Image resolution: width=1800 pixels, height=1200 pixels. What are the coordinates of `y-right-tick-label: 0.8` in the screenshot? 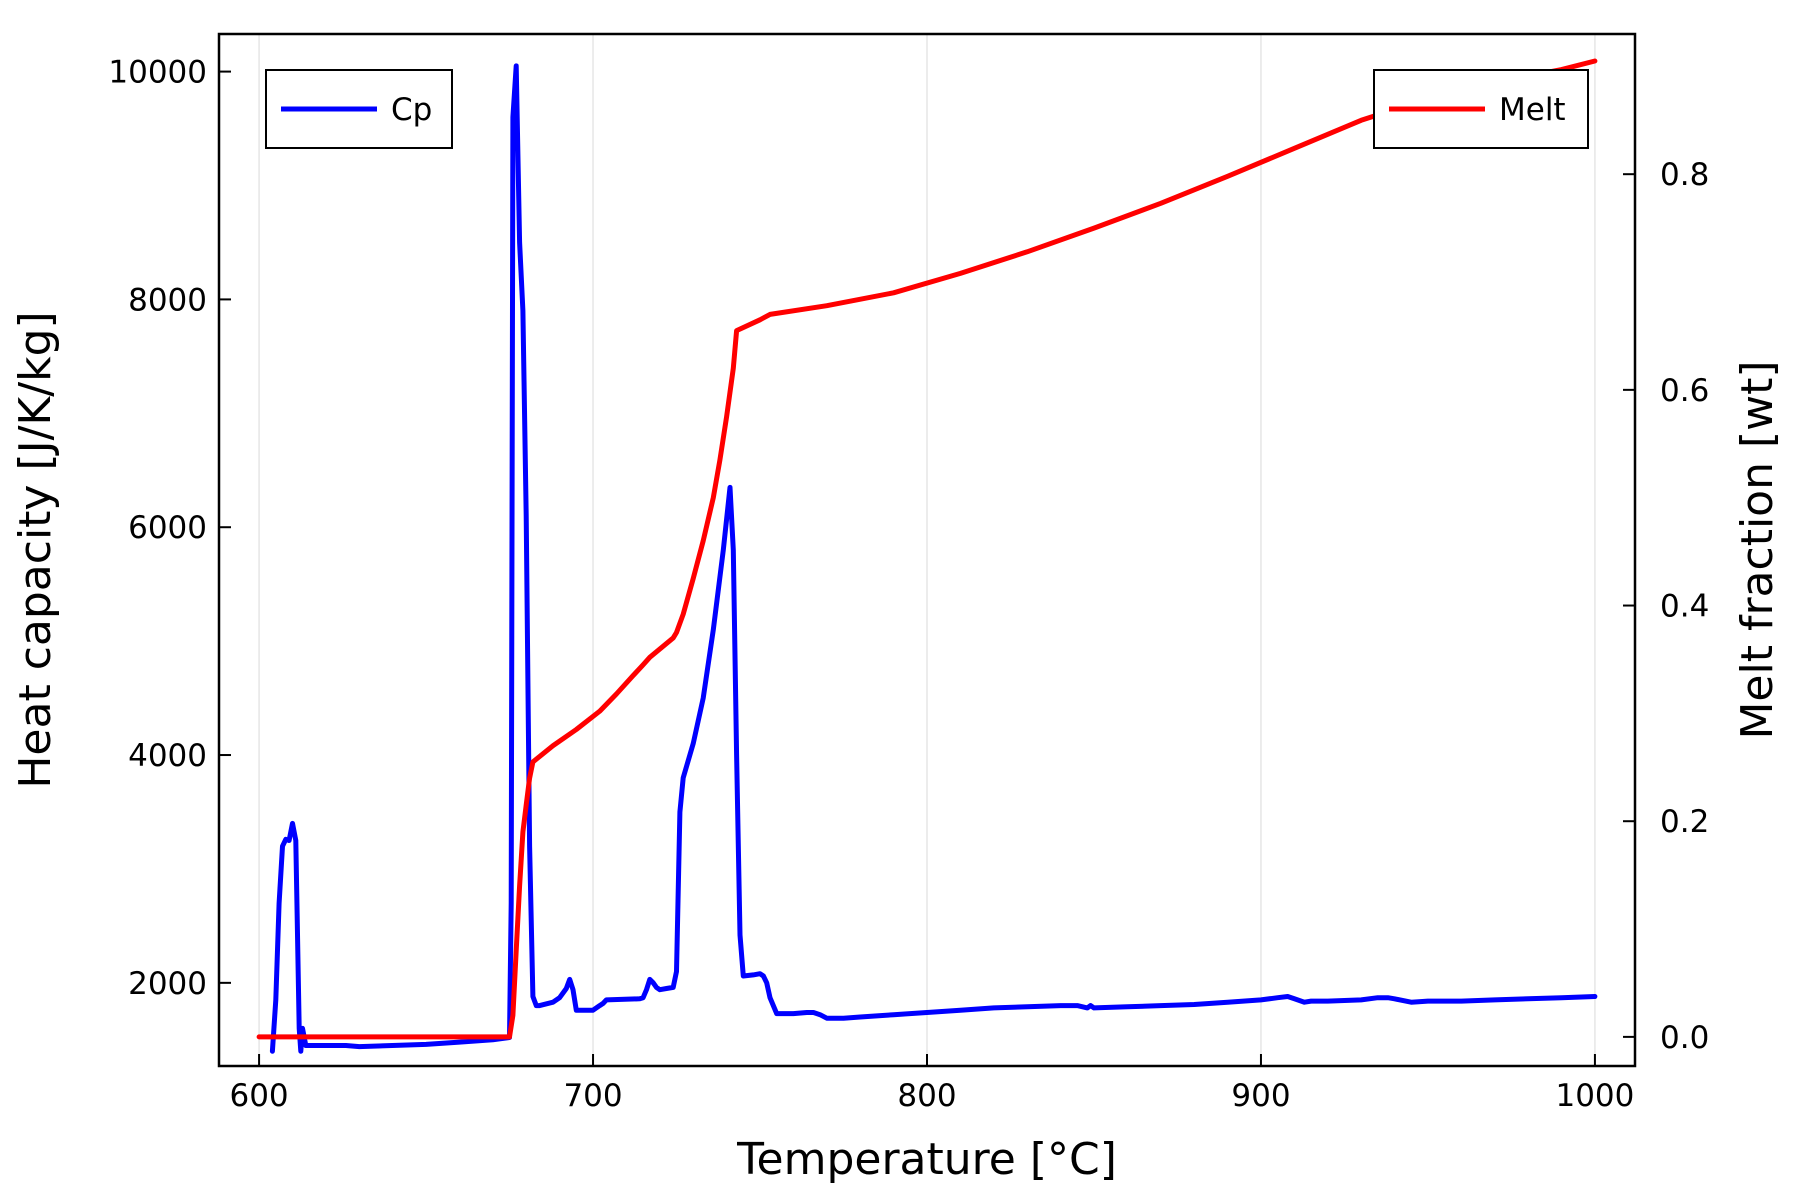 It's located at (1684, 175).